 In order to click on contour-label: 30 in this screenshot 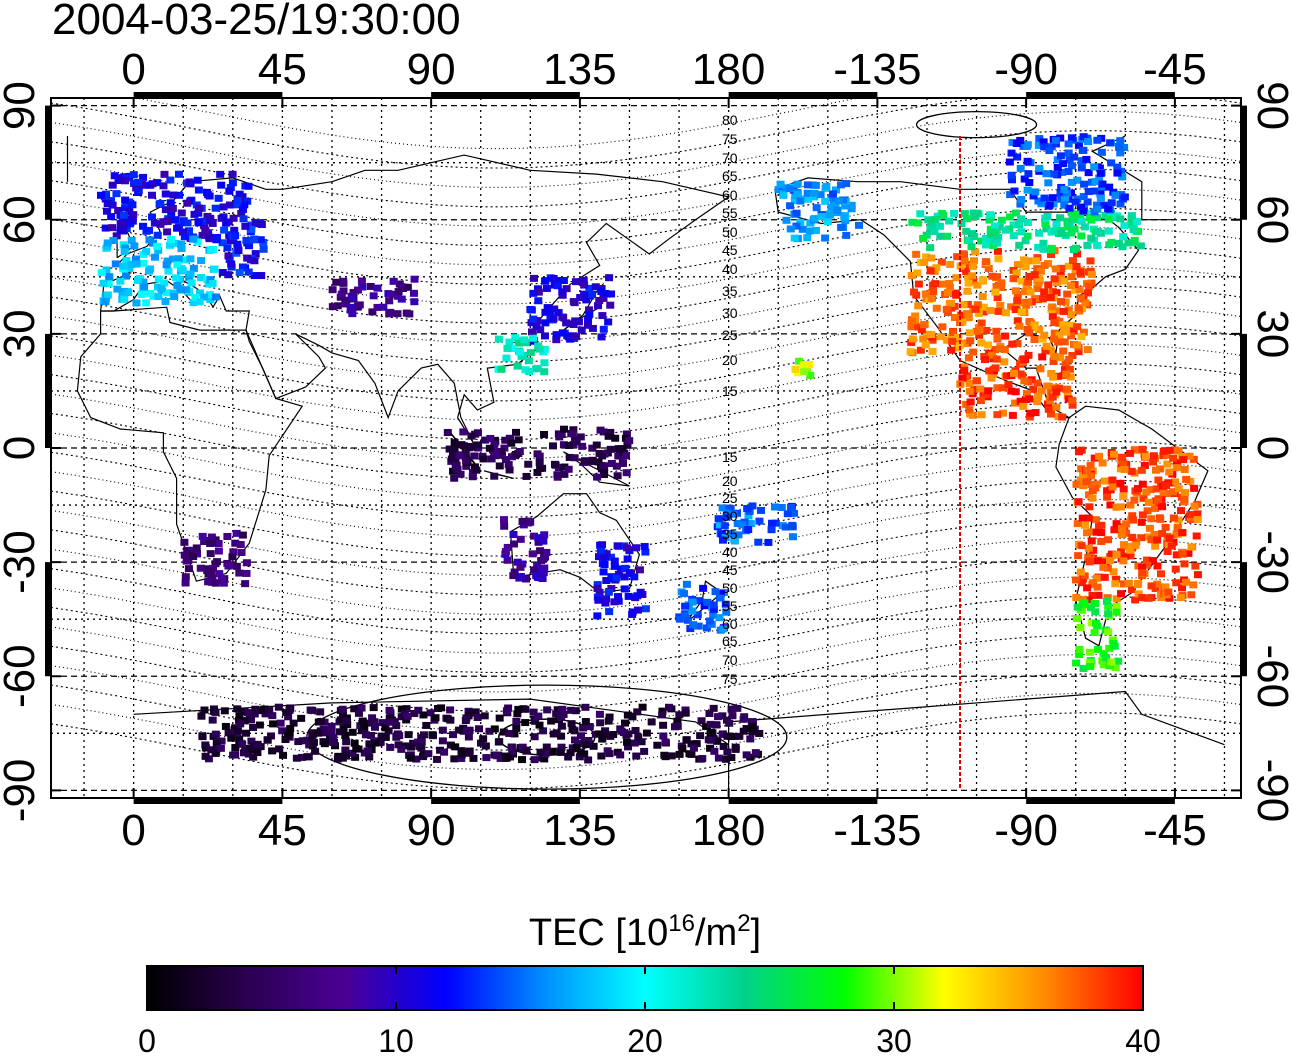, I will do `click(730, 516)`.